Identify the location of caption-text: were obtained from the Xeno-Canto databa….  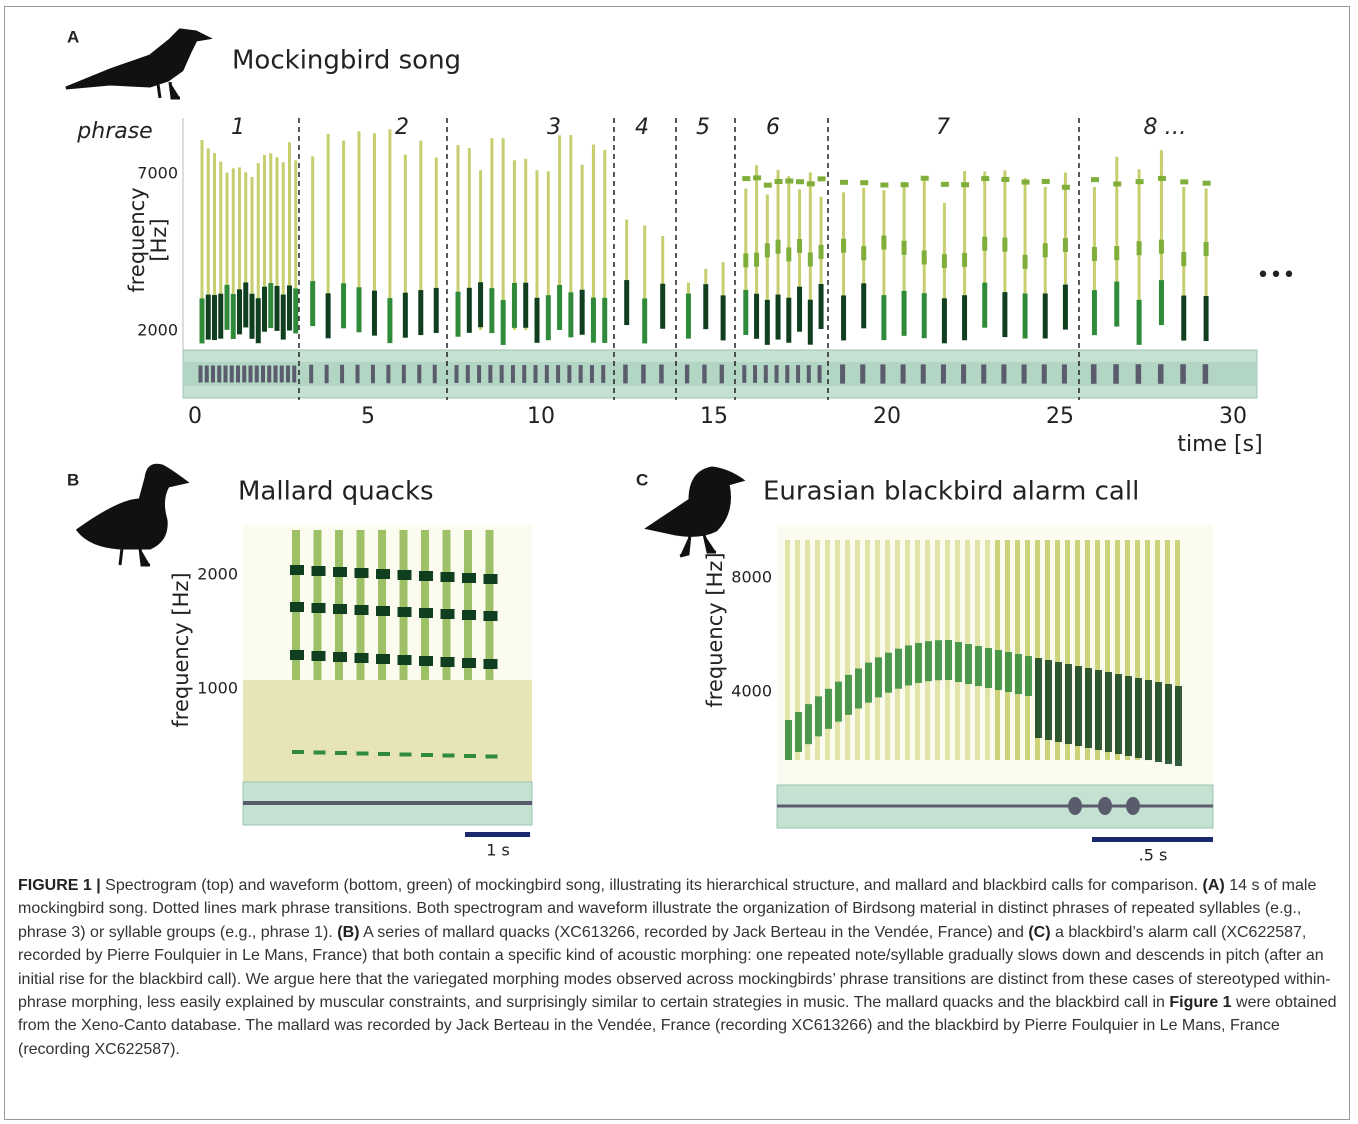
(677, 1026).